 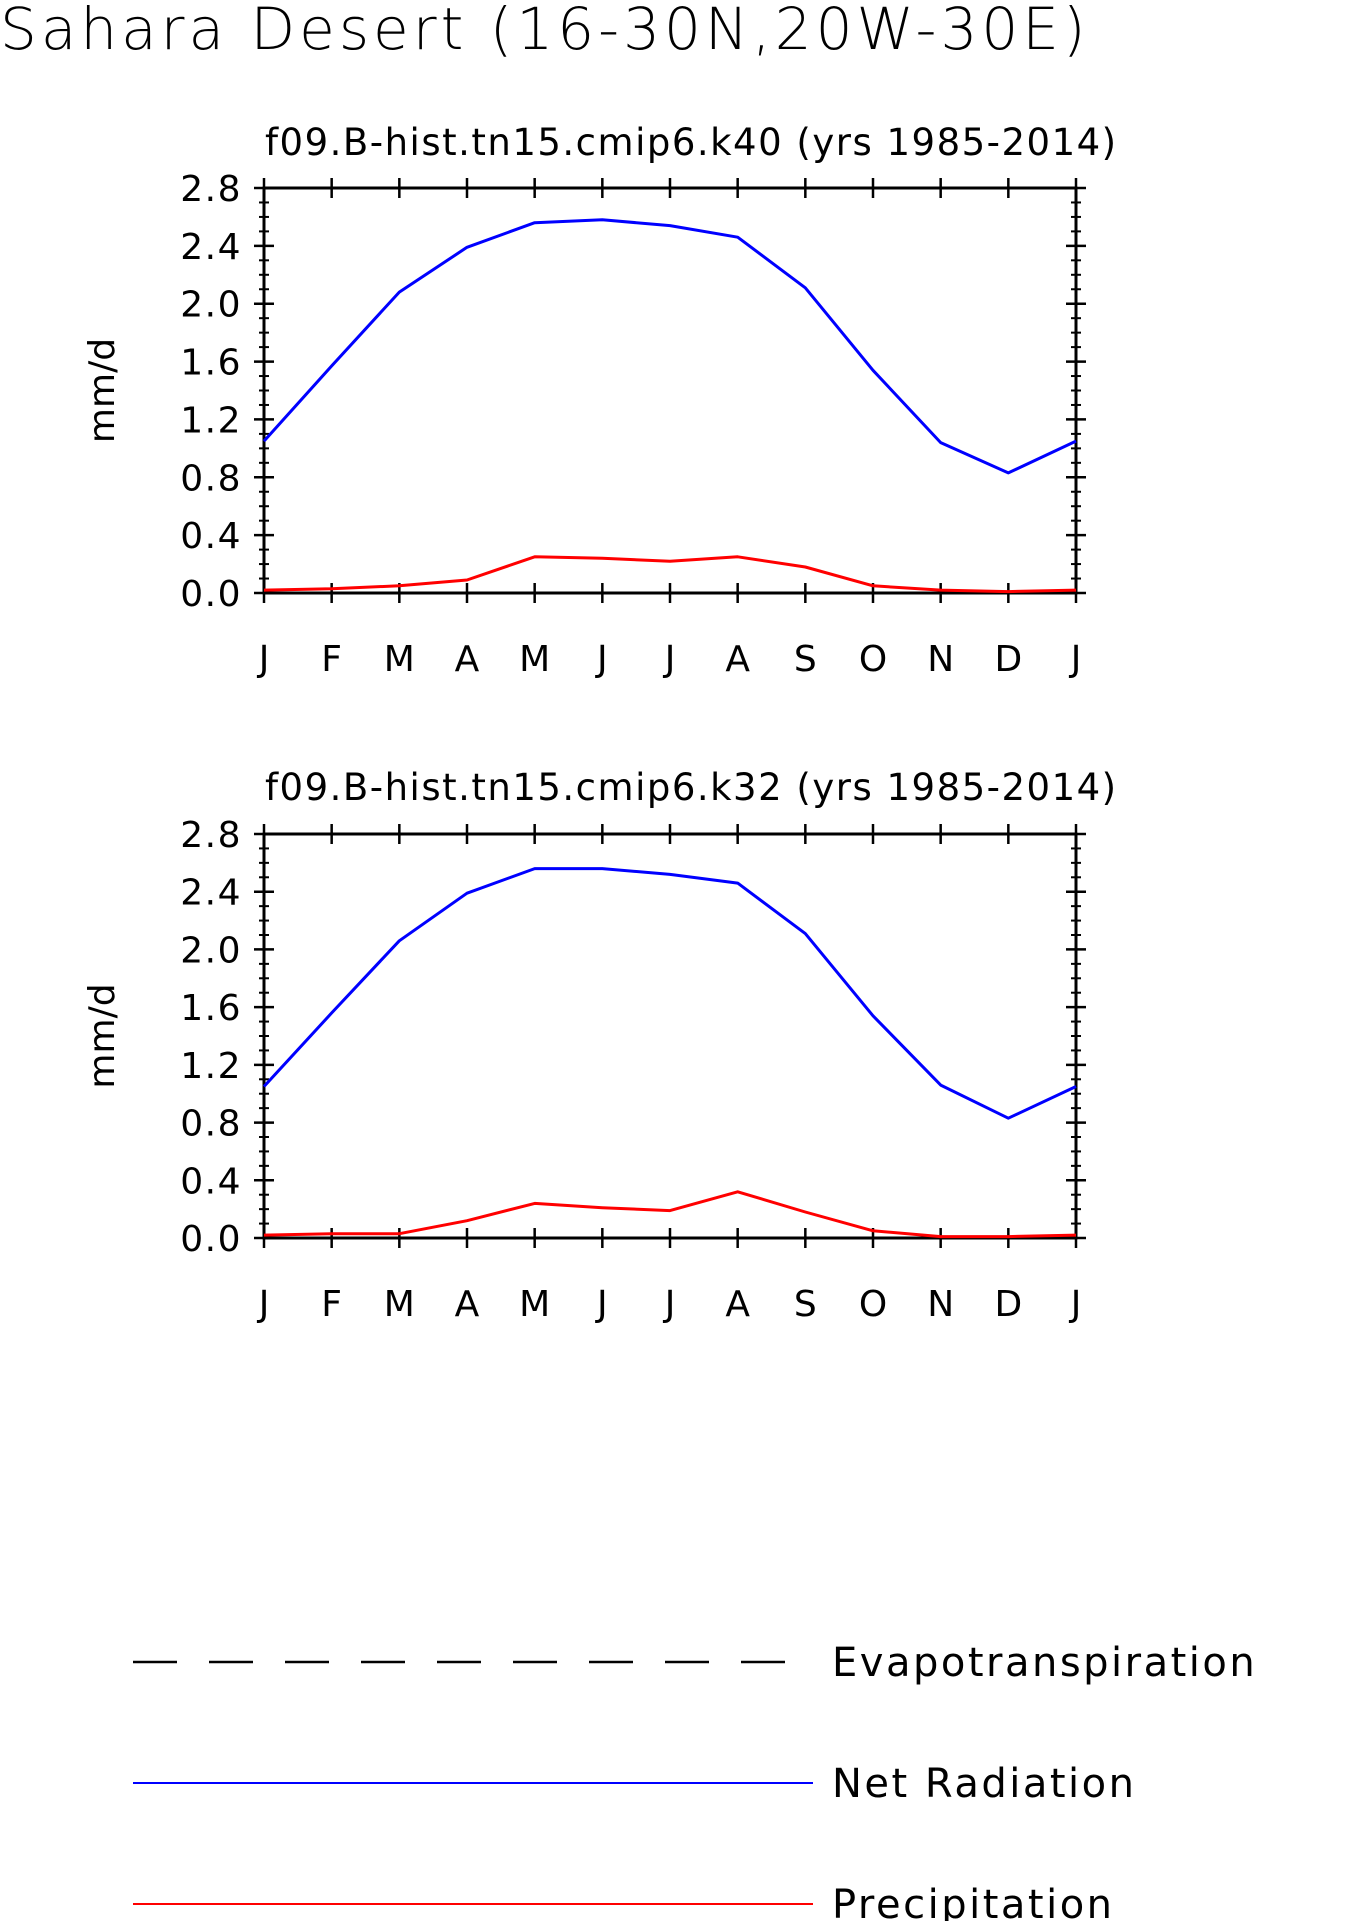 I want to click on figure-title: Sahara Desert (16-30N,20W-30E), so click(x=545, y=31).